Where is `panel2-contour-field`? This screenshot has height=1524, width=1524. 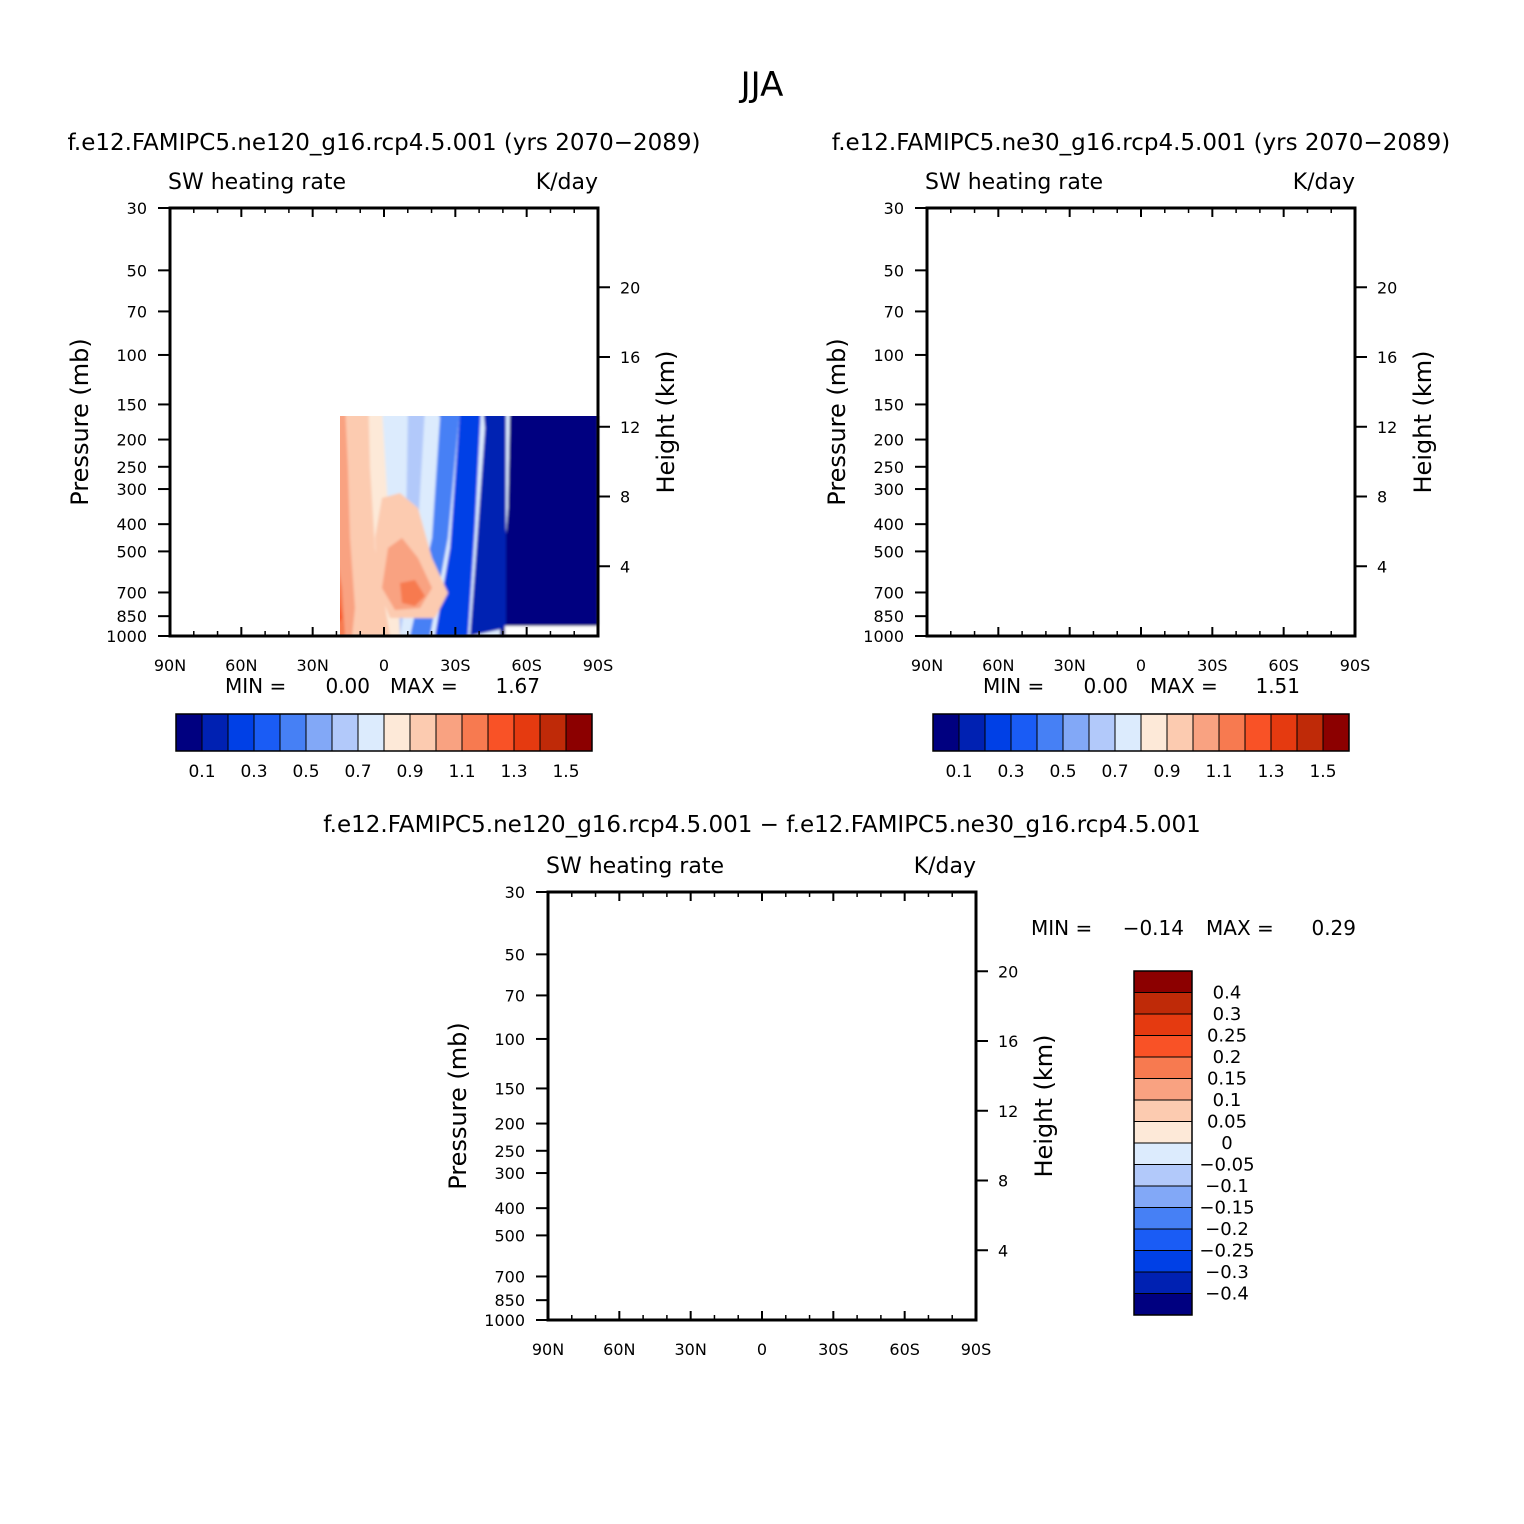 panel2-contour-field is located at coordinates (1141, 422).